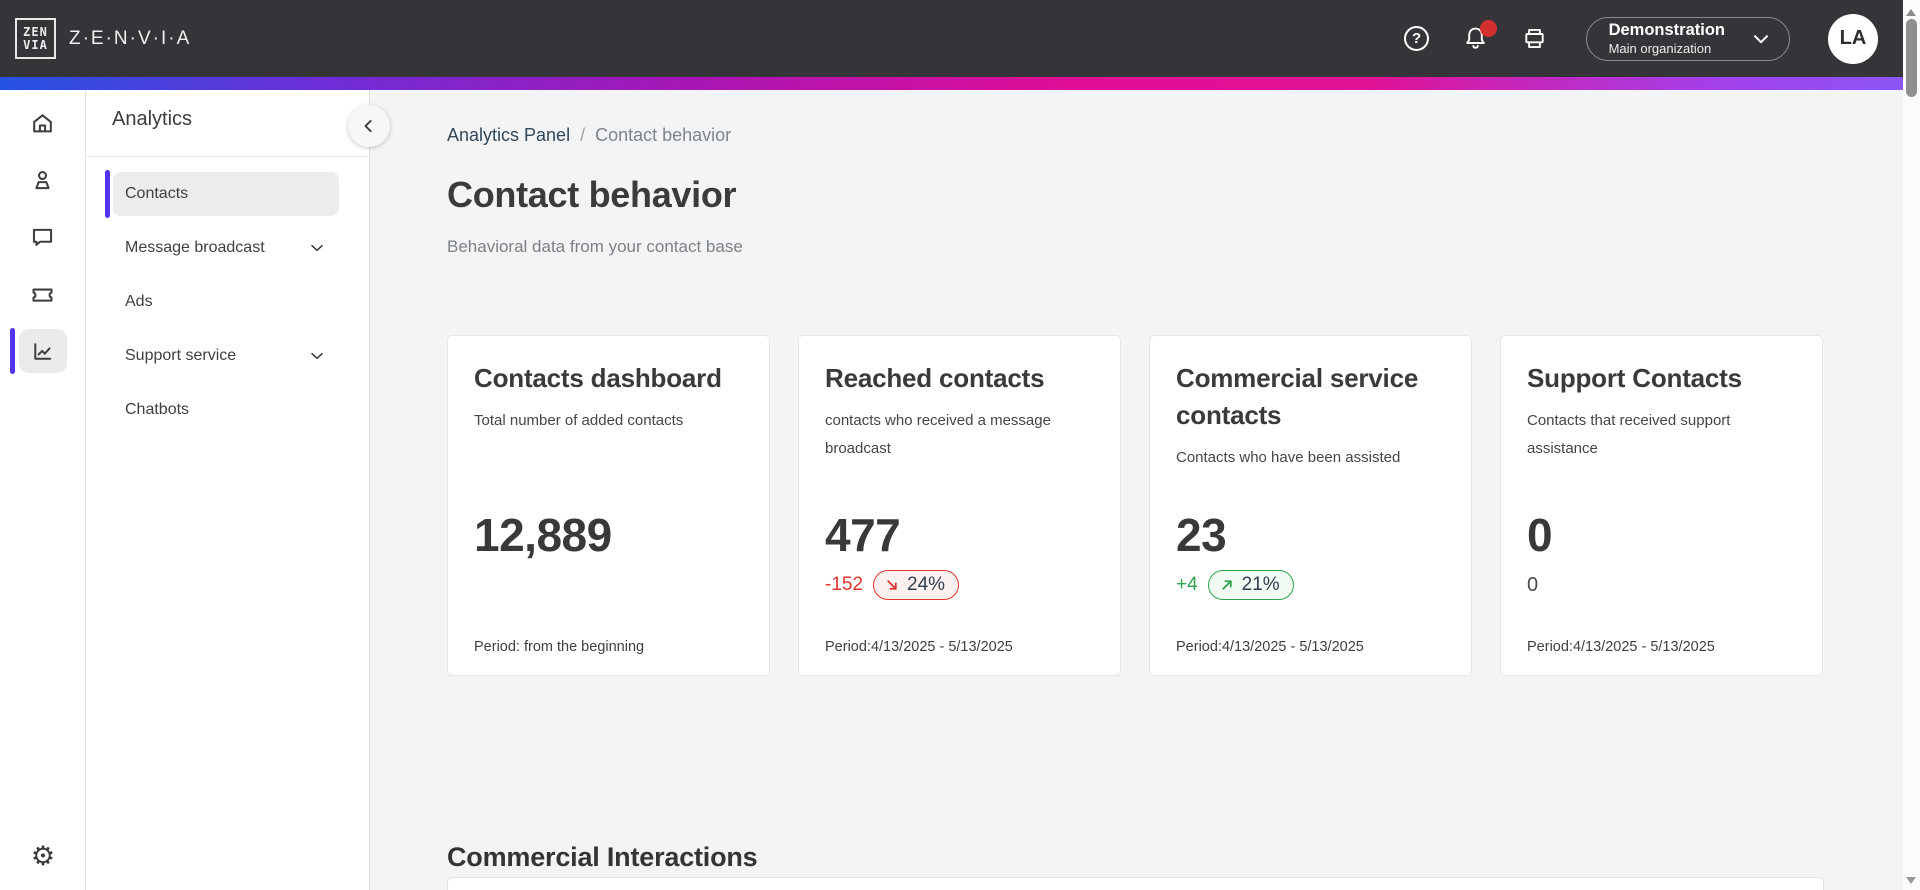  What do you see at coordinates (589, 135) in the screenshot?
I see `breadcrumb: Analytics Panel / Contact behavior` at bounding box center [589, 135].